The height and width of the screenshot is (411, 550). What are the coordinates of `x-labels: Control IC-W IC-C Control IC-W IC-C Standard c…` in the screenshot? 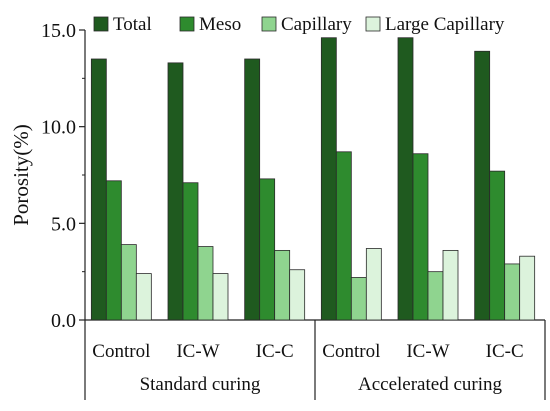 It's located at (307, 368).